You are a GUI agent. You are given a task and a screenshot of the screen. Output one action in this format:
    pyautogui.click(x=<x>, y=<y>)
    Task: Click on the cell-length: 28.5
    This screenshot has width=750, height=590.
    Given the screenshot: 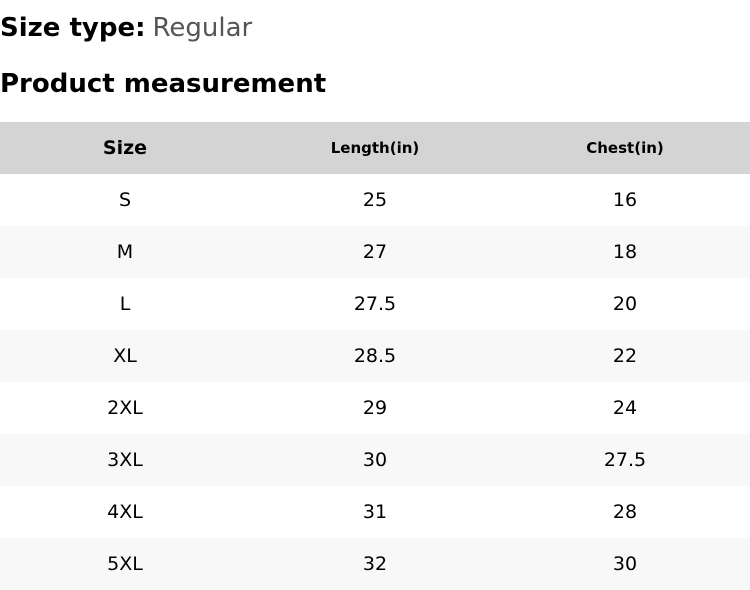 What is the action you would take?
    pyautogui.click(x=375, y=356)
    